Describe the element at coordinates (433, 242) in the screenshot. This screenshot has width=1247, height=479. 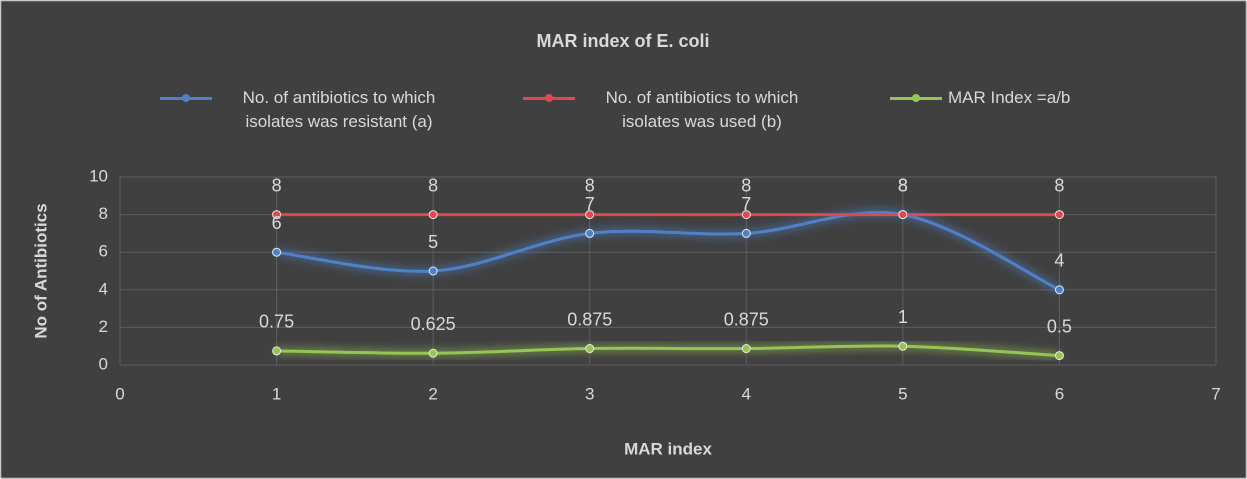
I see `data-label: 5` at that location.